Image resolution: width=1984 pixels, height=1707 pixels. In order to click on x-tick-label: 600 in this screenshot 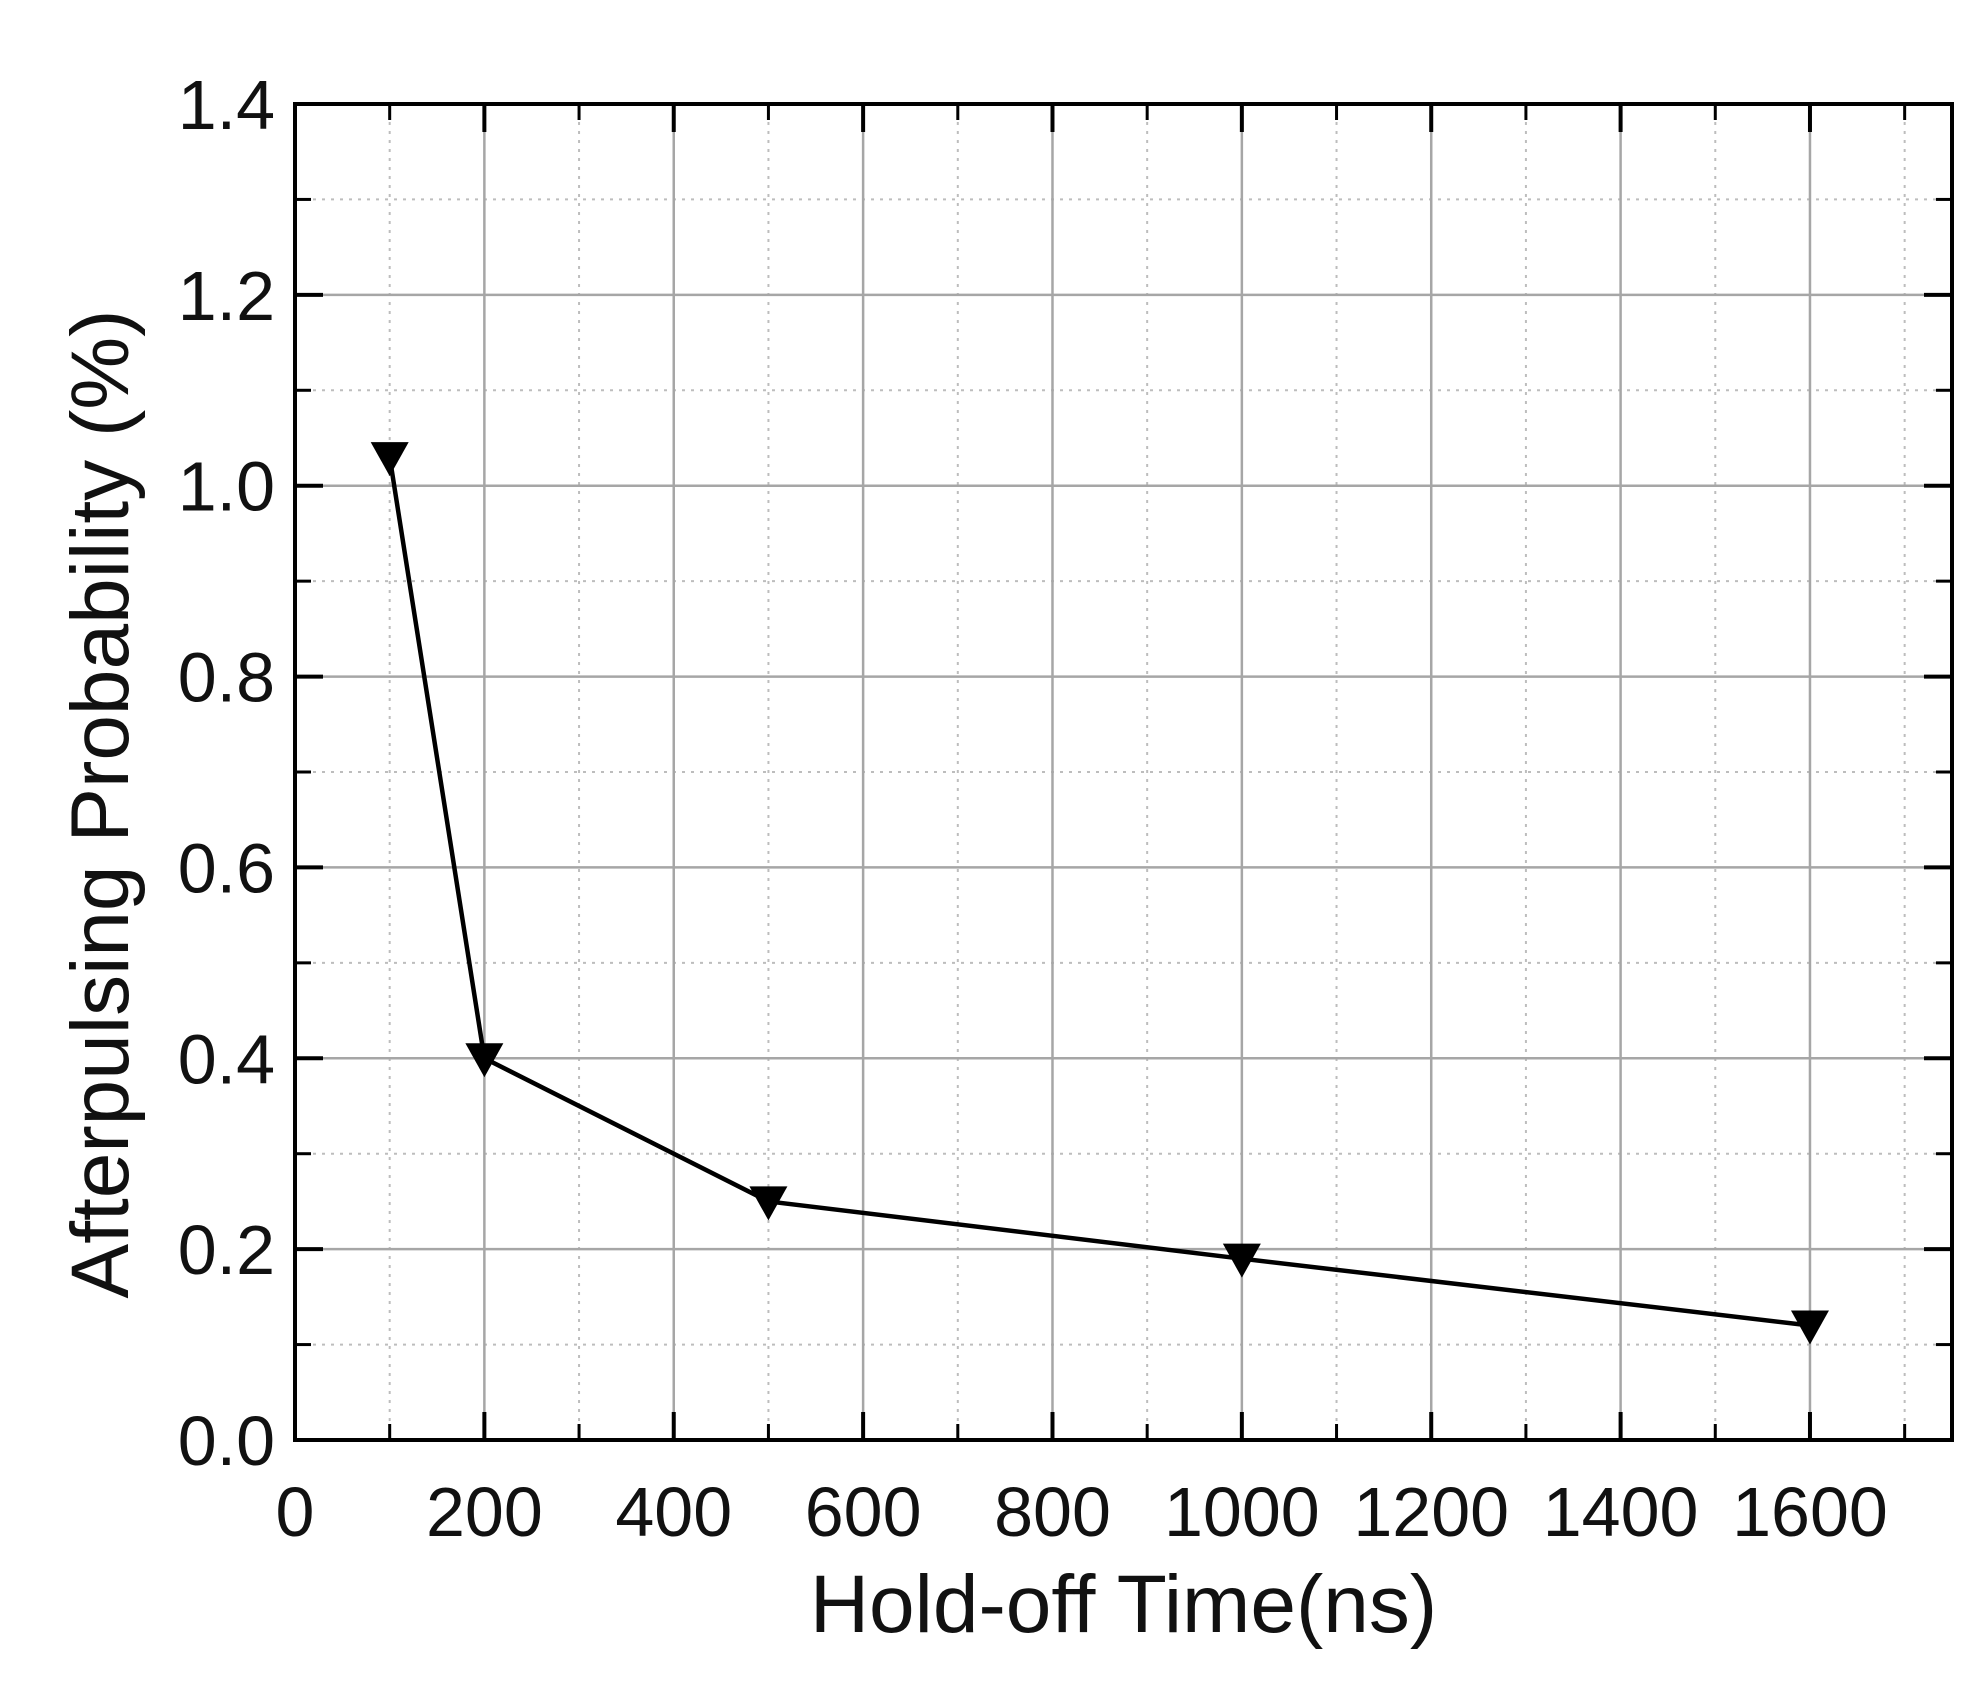, I will do `click(863, 1512)`.